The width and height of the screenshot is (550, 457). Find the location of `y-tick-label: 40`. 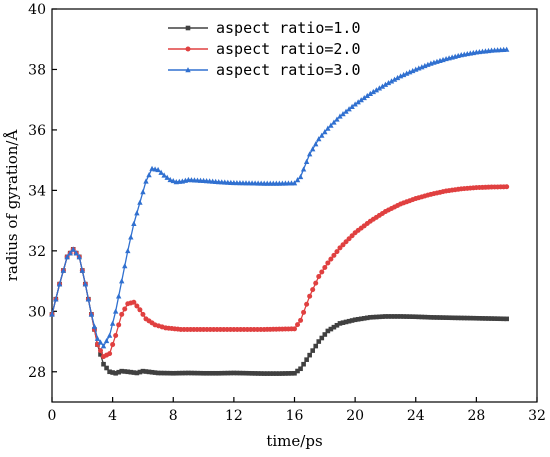

y-tick-label: 40 is located at coordinates (37, 10).